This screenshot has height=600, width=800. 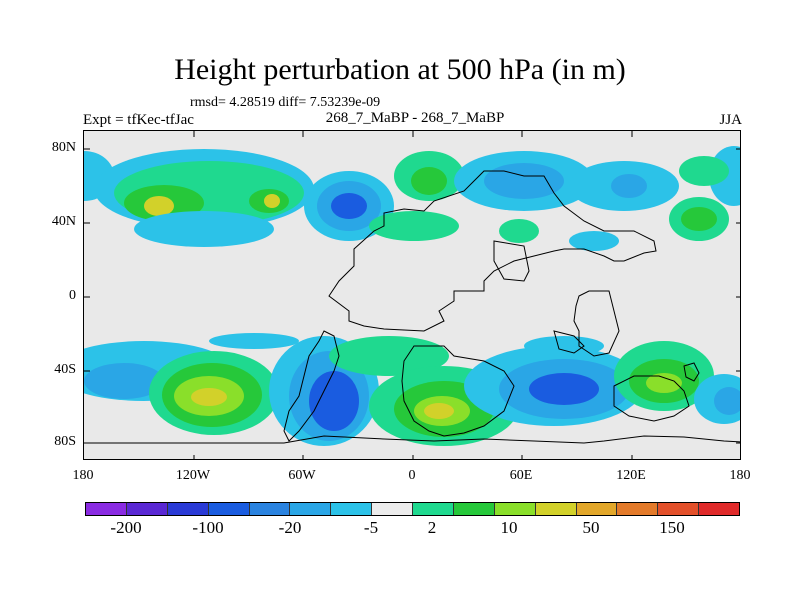 What do you see at coordinates (412, 475) in the screenshot?
I see `lon-label: 0` at bounding box center [412, 475].